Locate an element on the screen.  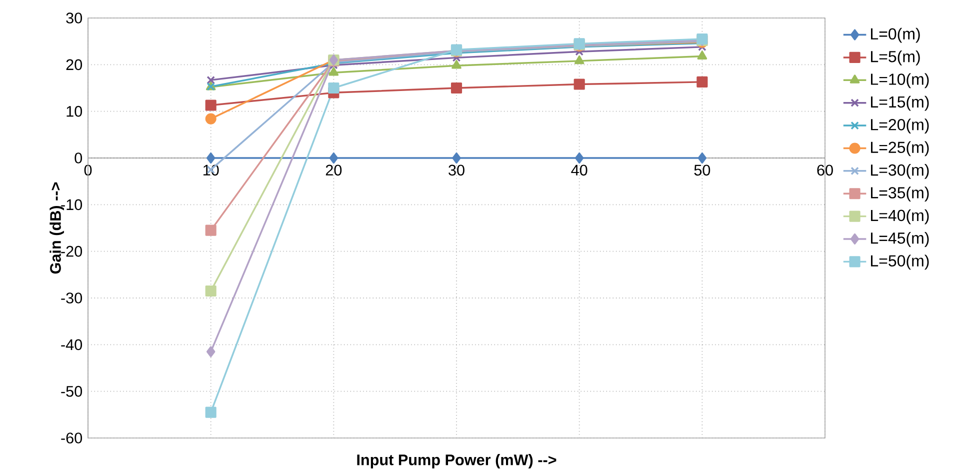
x-tick-label: 50 is located at coordinates (702, 170).